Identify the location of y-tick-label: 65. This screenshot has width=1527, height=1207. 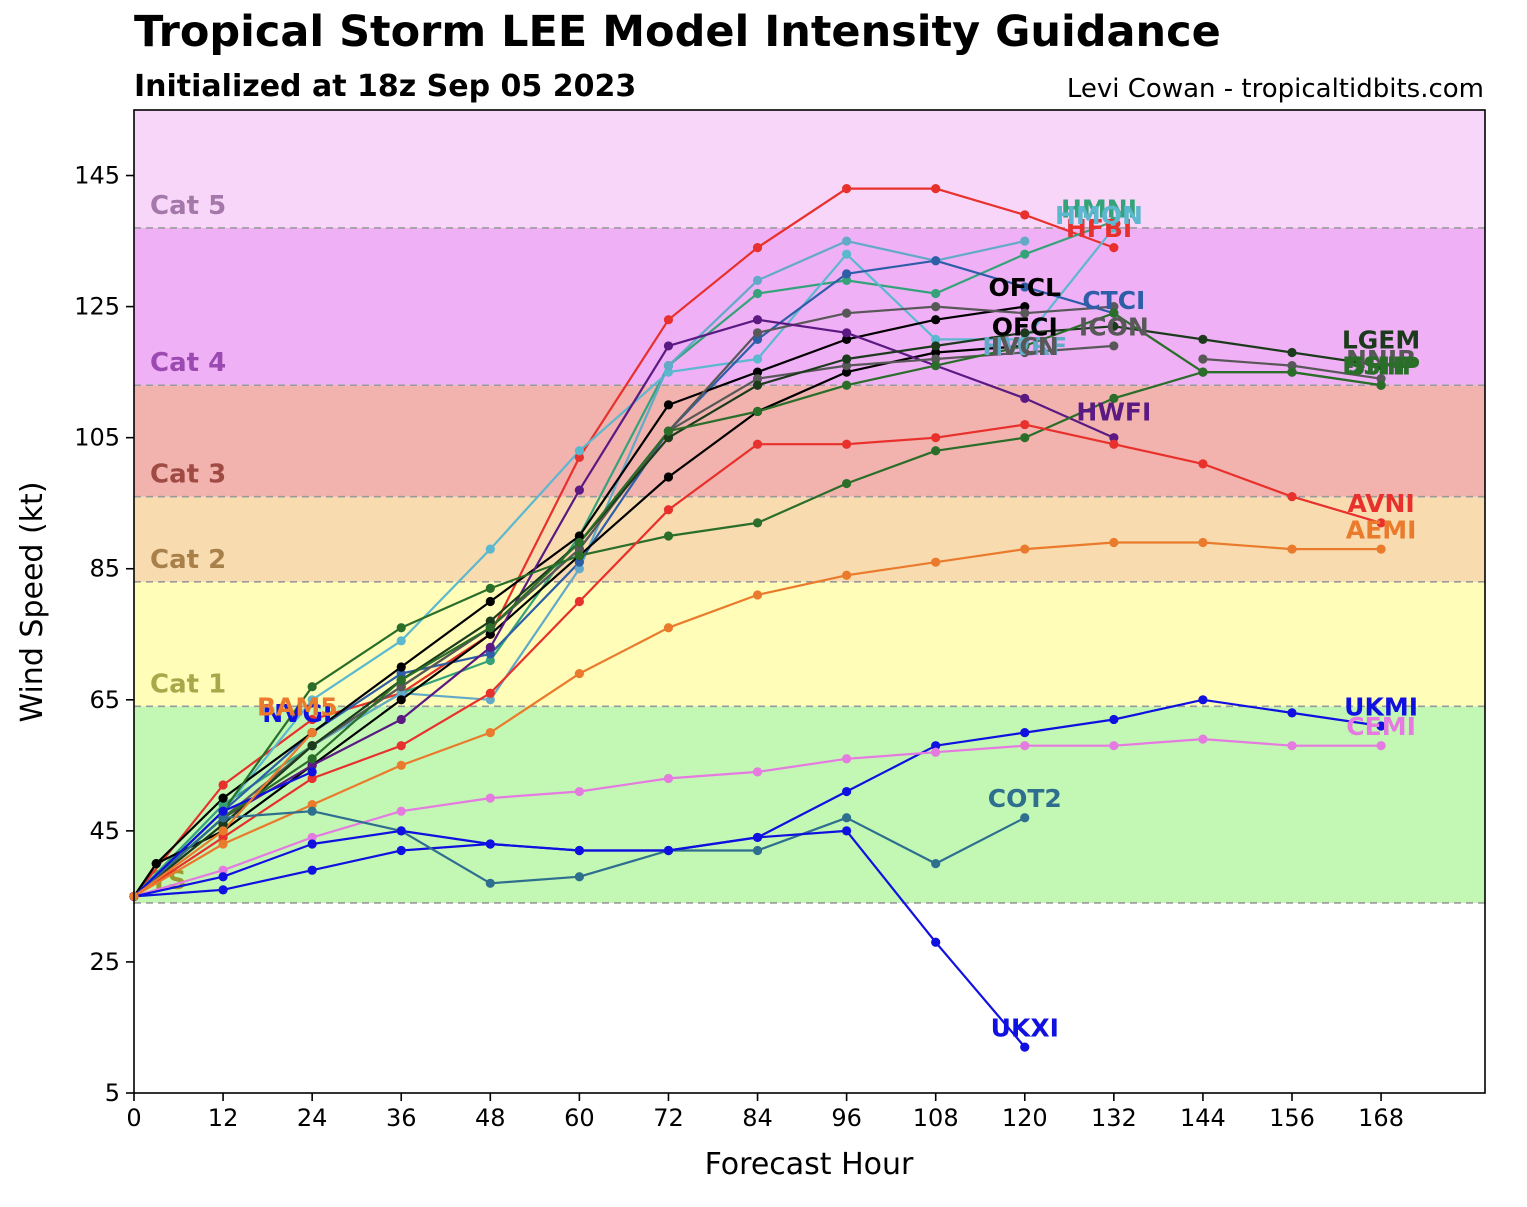
(104, 700).